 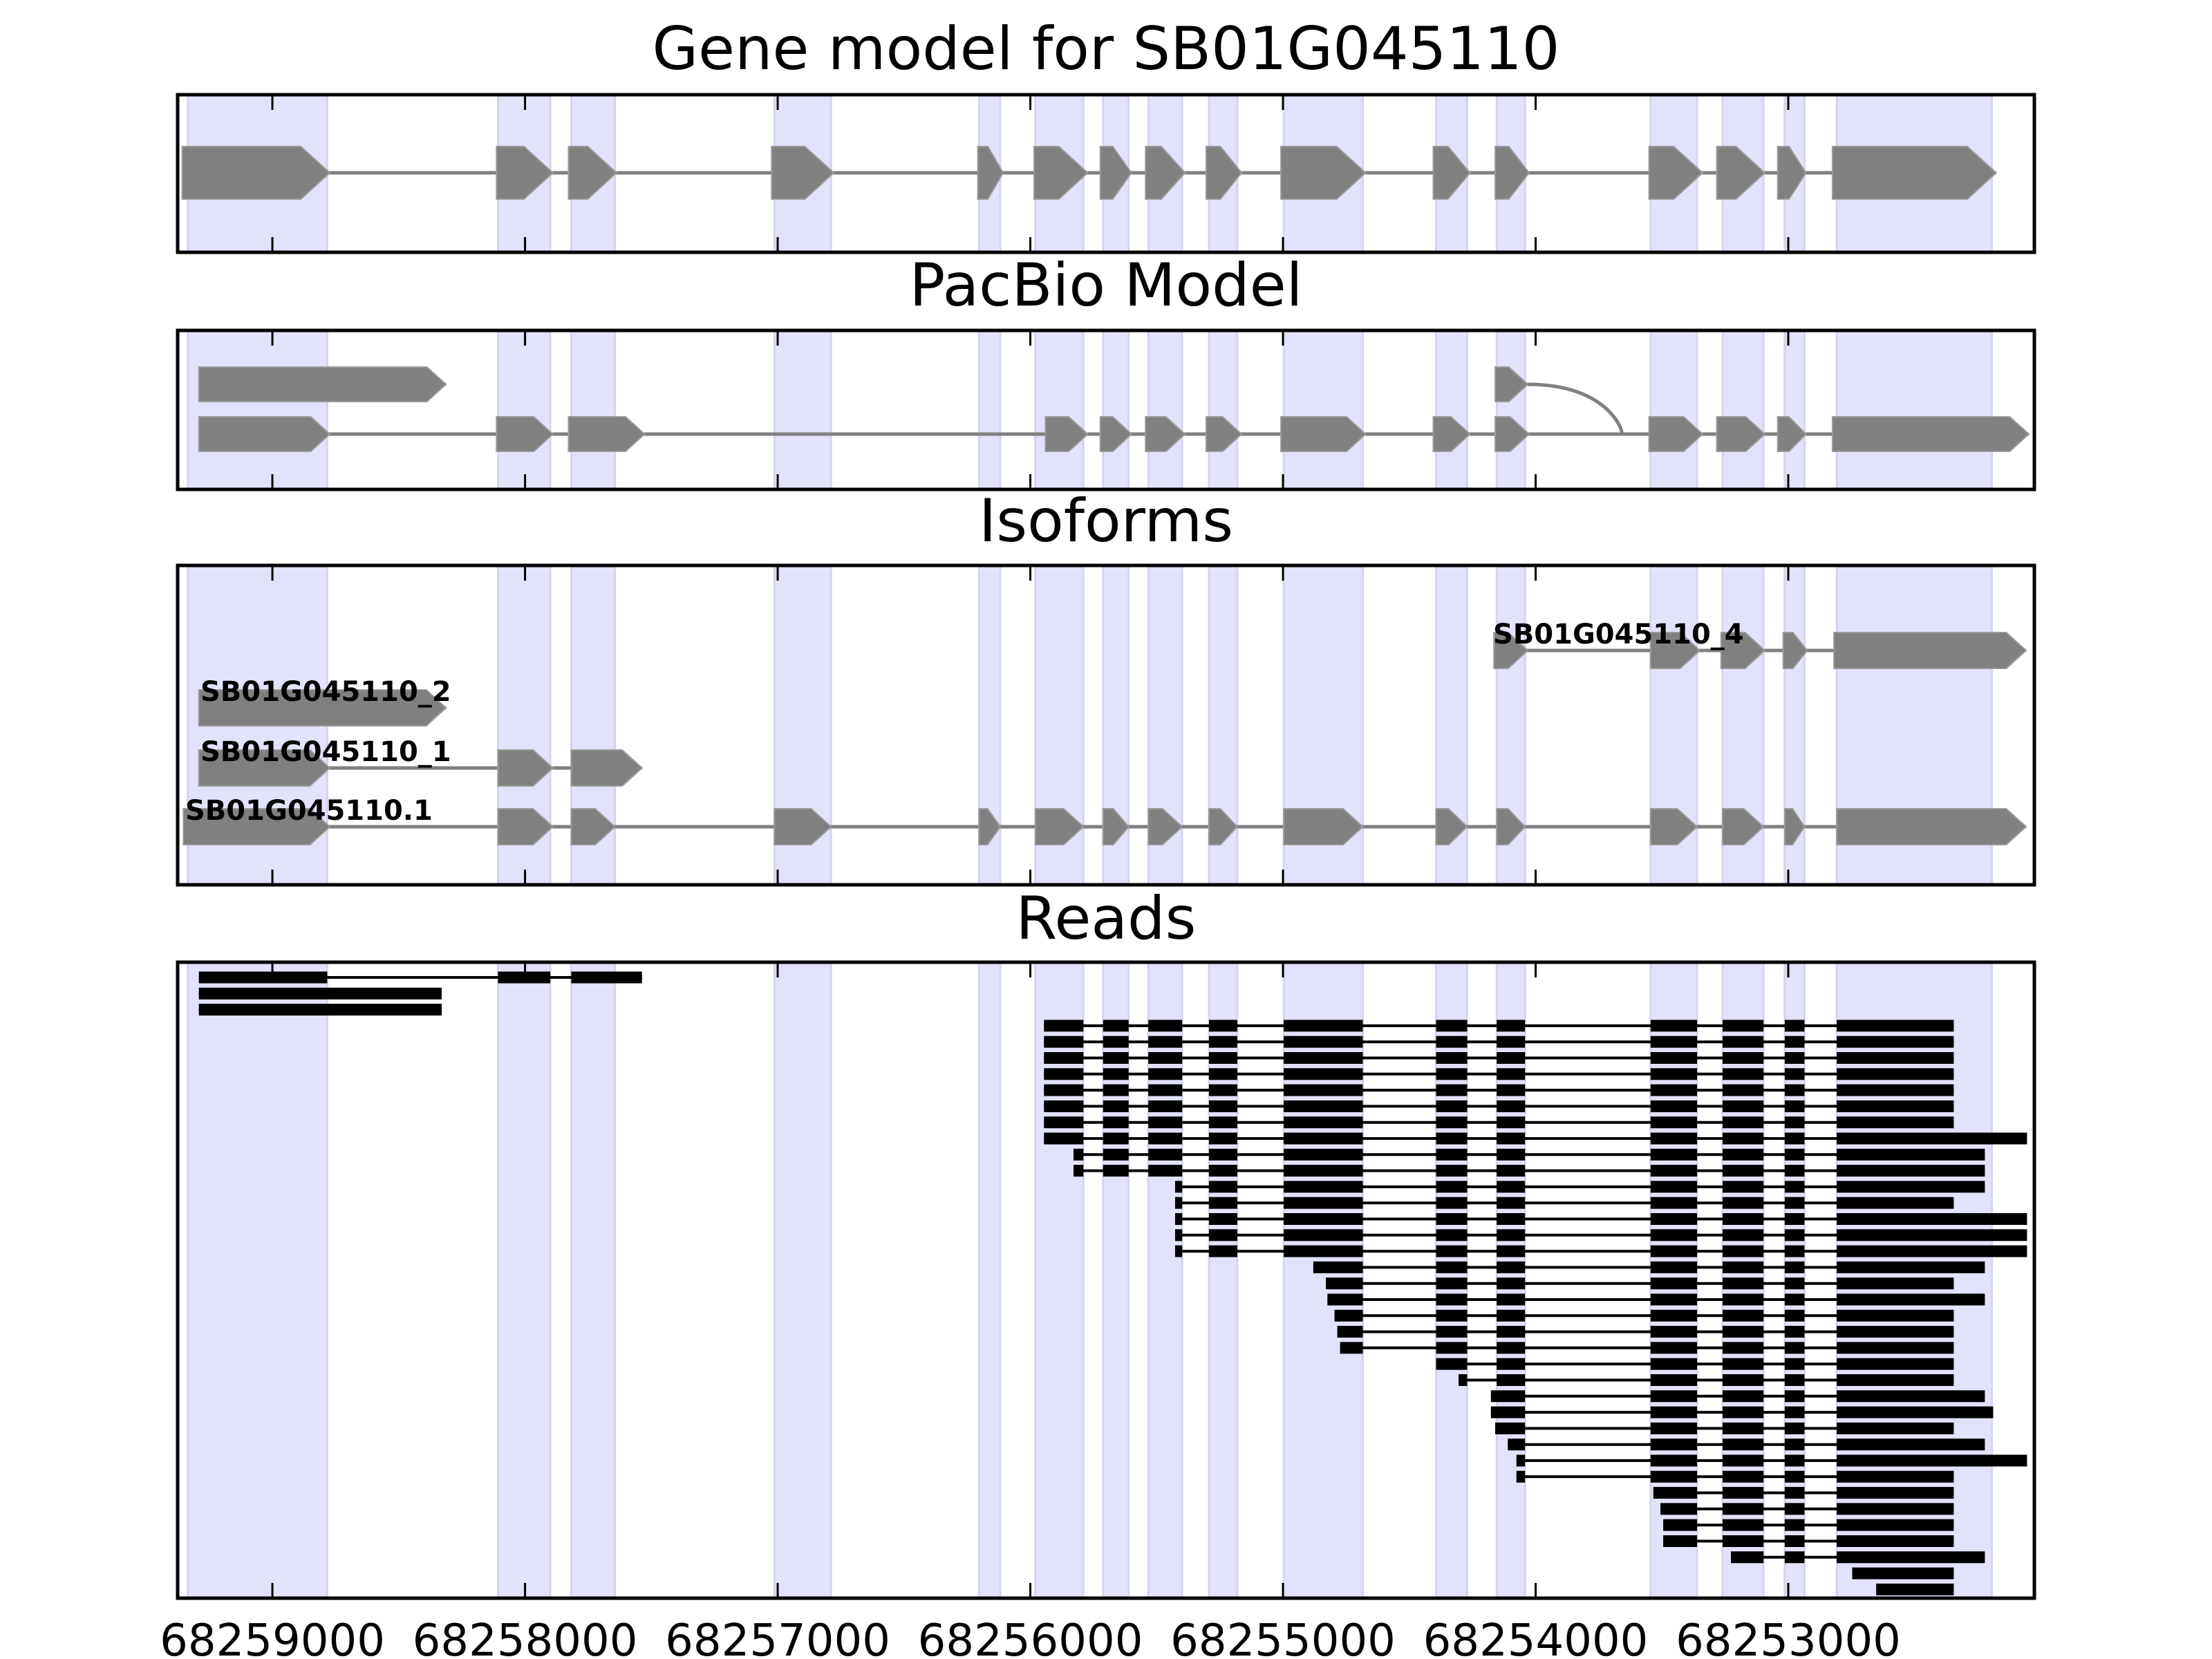 I want to click on axes-frame, so click(x=1106, y=174).